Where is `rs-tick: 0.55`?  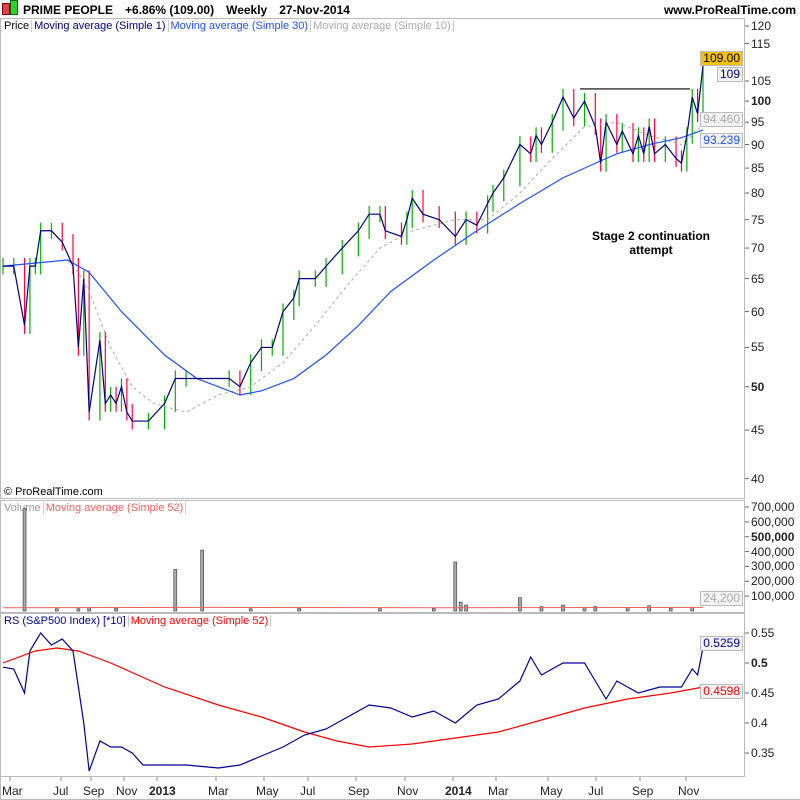 rs-tick: 0.55 is located at coordinates (763, 633).